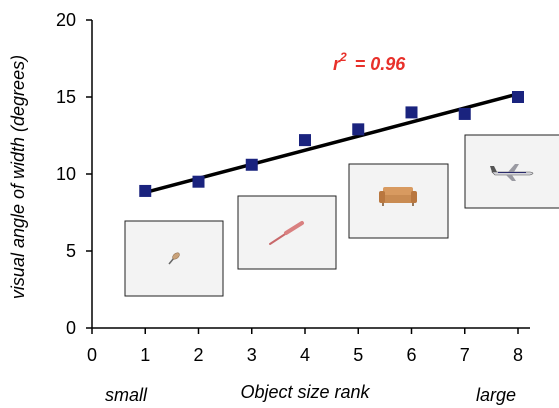 This screenshot has height=408, width=559. Describe the element at coordinates (198, 355) in the screenshot. I see `x-tick-label: 2` at that location.